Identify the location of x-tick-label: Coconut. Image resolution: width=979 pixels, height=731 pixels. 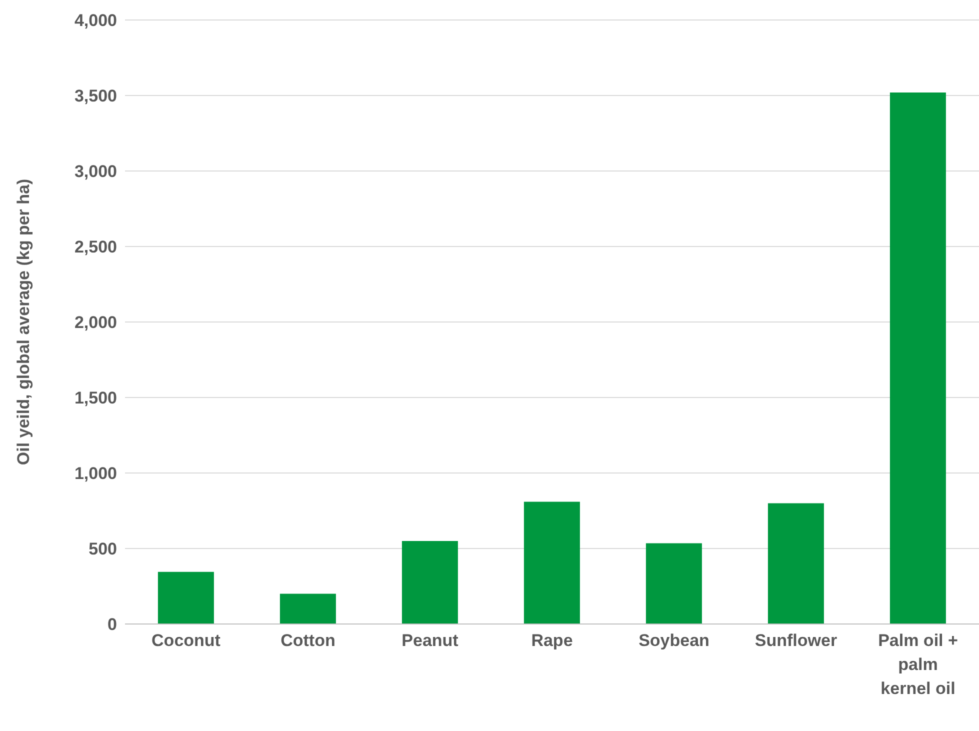
(186, 640).